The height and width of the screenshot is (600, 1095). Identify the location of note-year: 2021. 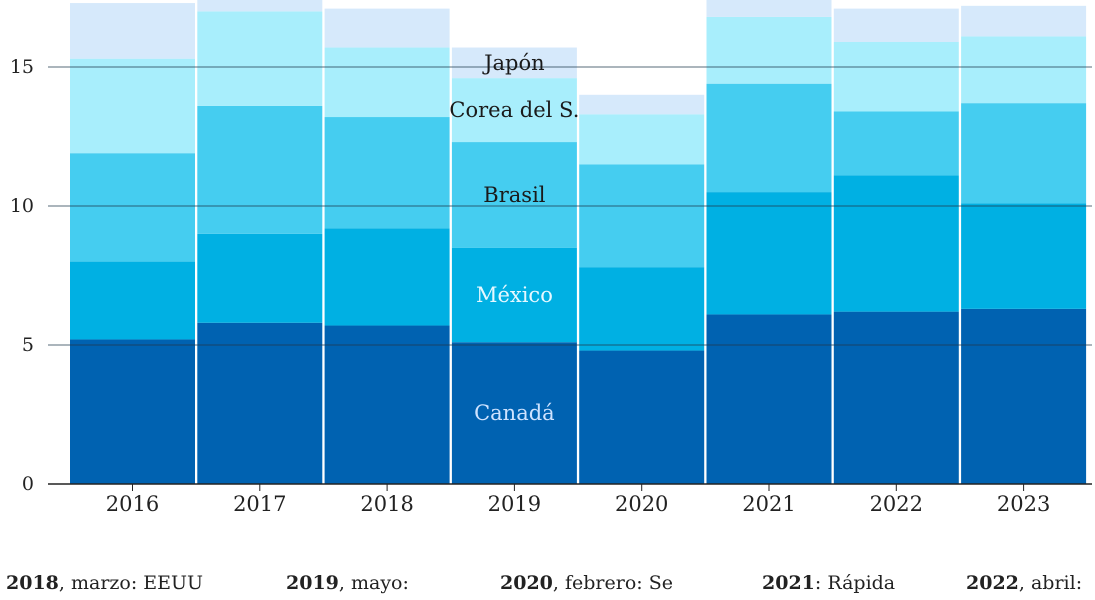
(788, 583).